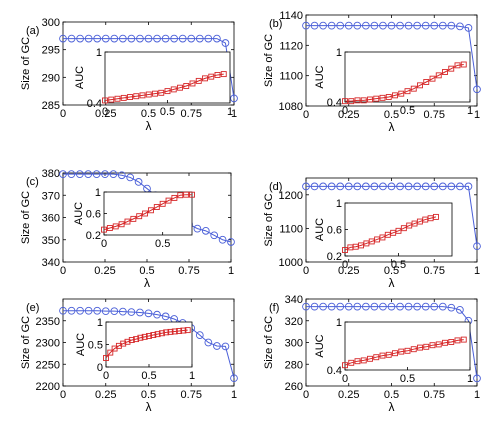  What do you see at coordinates (162, 244) in the screenshot?
I see `inset-x-tick-label: 0.5` at bounding box center [162, 244].